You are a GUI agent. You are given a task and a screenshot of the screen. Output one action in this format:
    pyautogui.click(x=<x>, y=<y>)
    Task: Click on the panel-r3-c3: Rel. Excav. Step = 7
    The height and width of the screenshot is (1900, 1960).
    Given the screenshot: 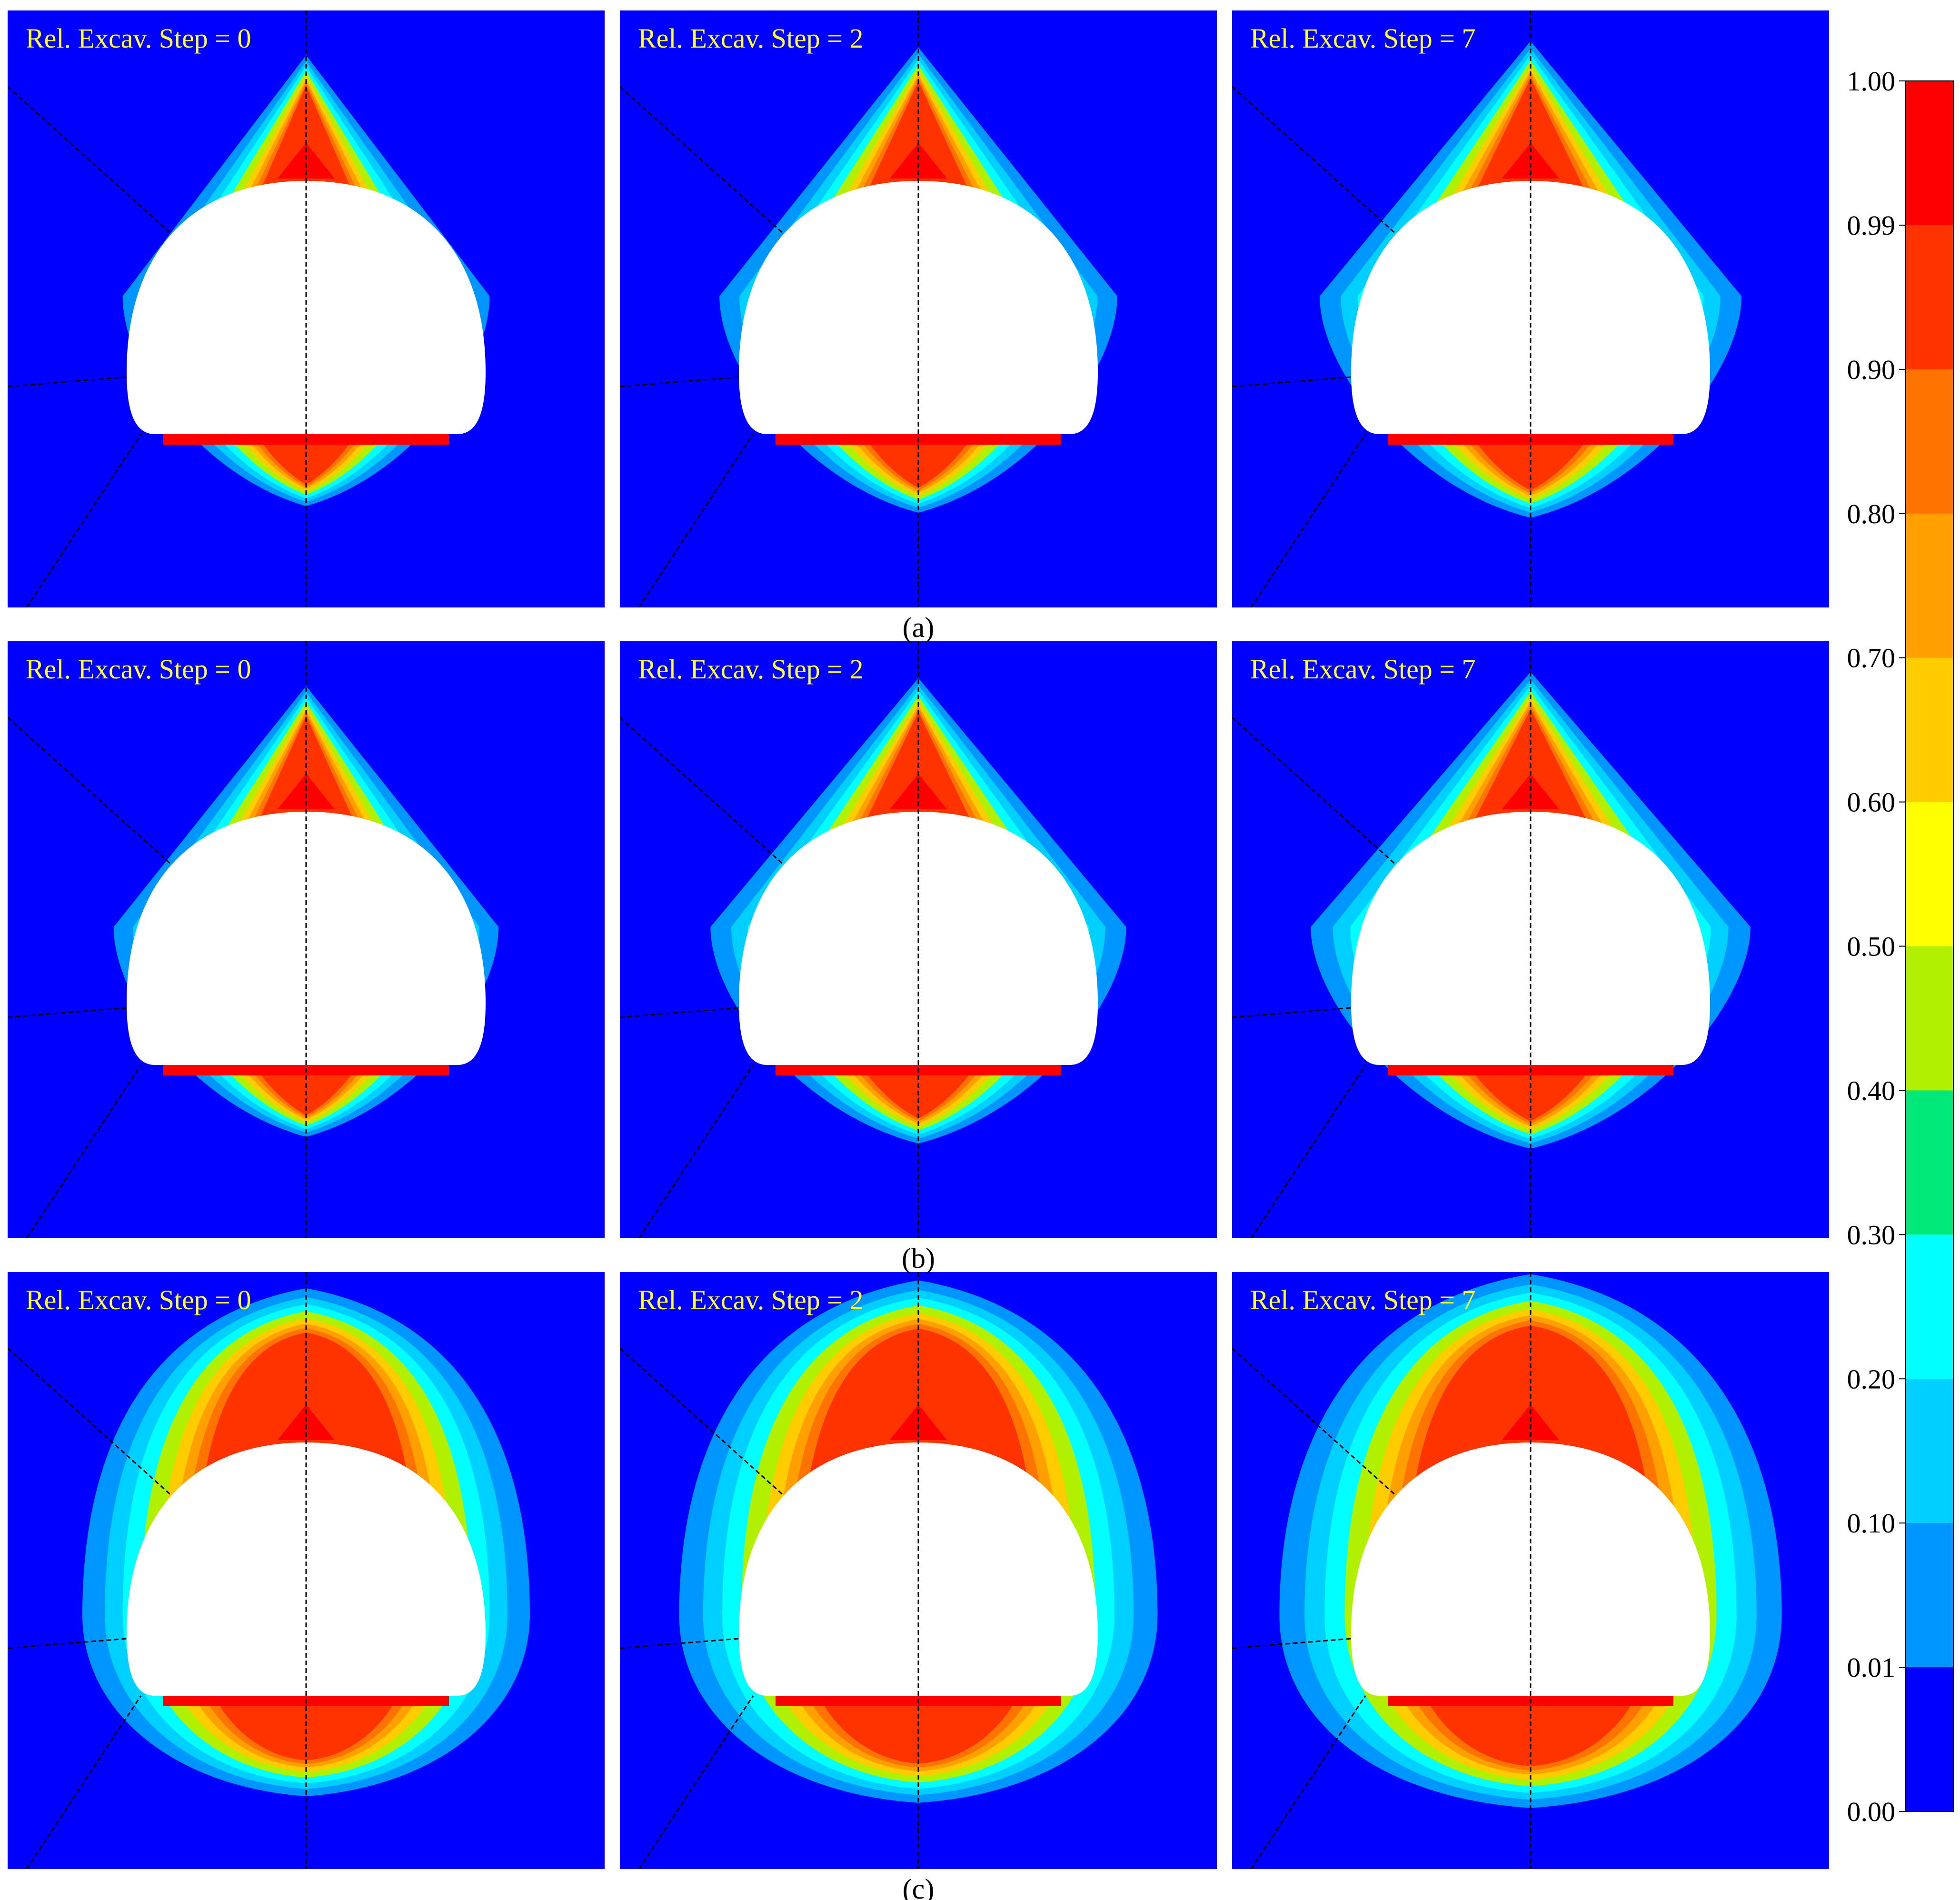 What is the action you would take?
    pyautogui.click(x=1531, y=1570)
    